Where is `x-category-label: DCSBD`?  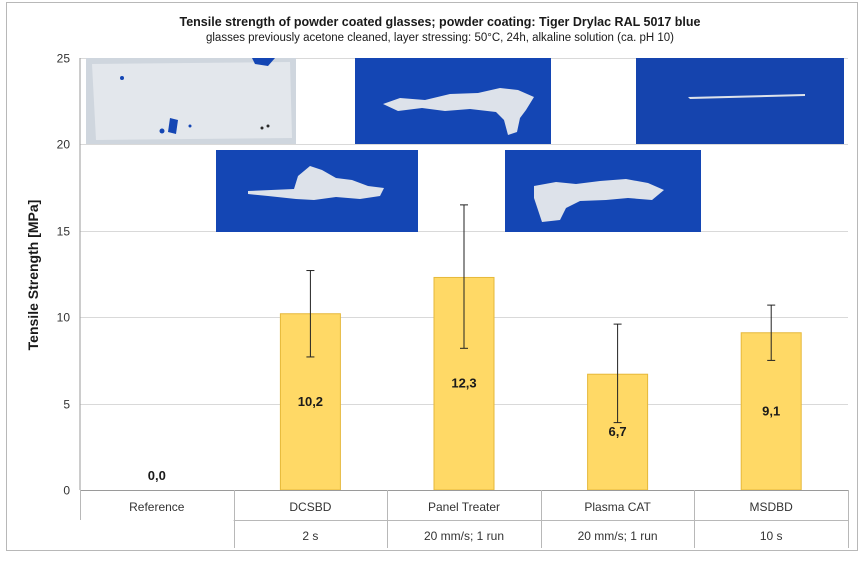
x-category-label: DCSBD is located at coordinates (310, 507).